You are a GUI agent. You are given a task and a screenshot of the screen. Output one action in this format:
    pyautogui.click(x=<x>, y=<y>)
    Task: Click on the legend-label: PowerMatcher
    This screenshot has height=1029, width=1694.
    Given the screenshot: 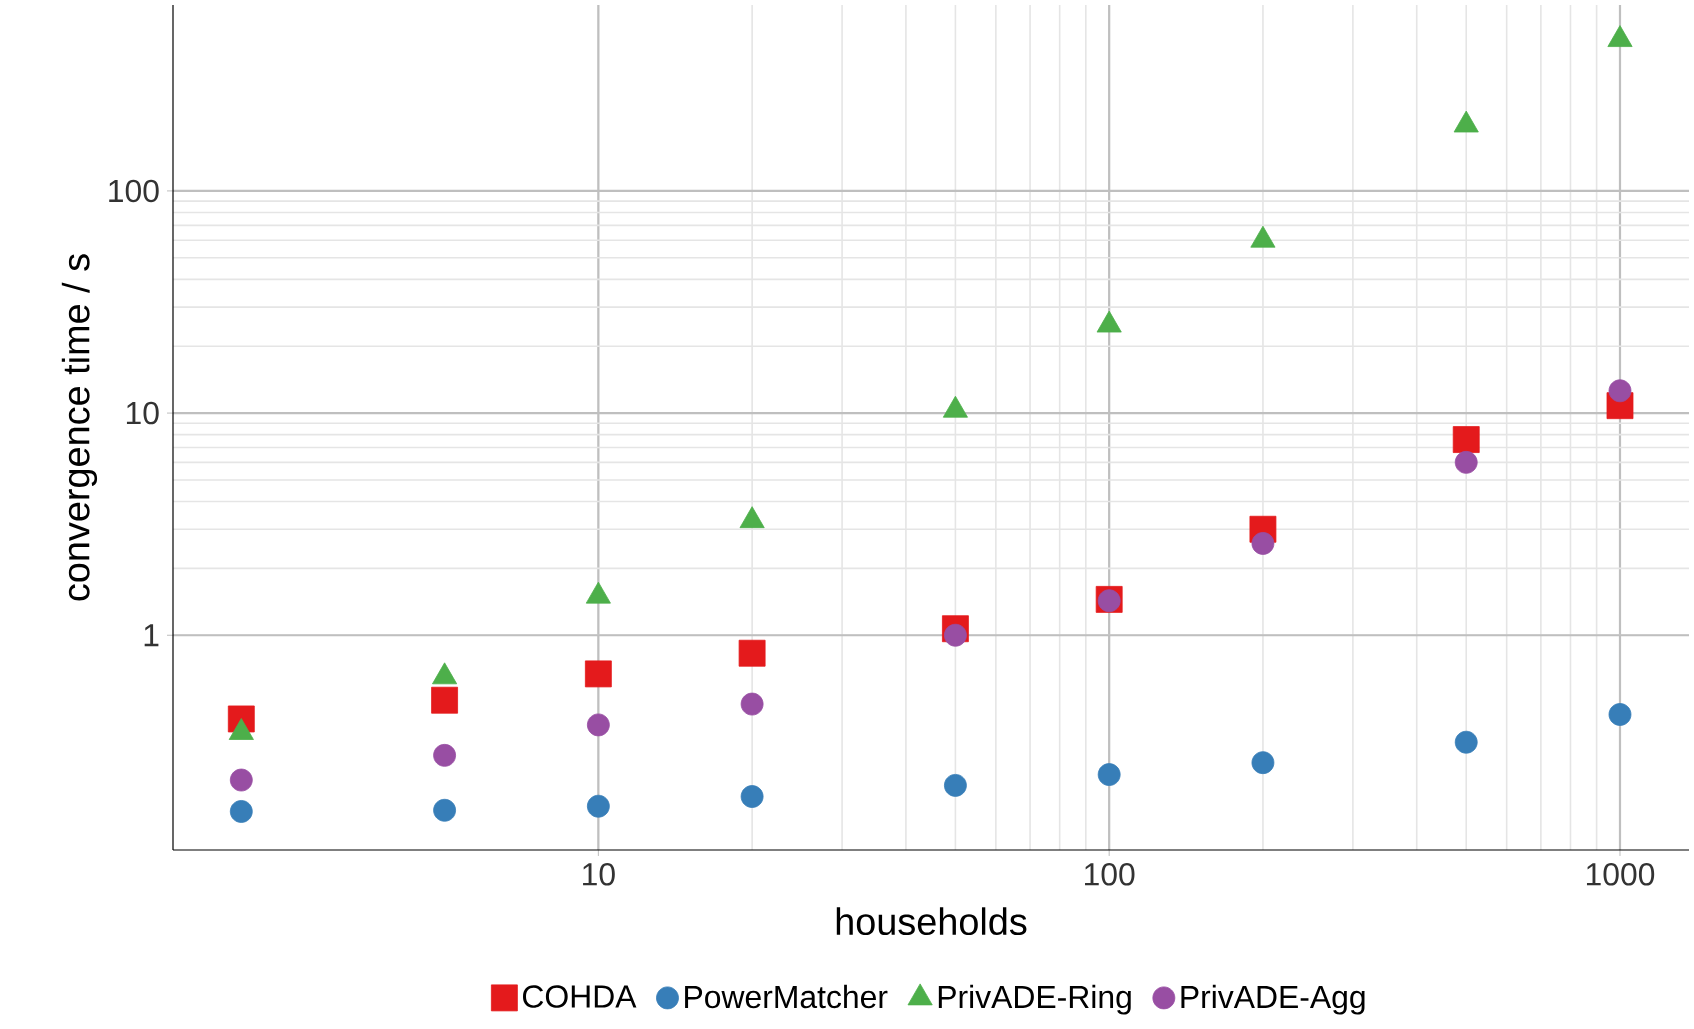 What is the action you would take?
    pyautogui.click(x=786, y=996)
    